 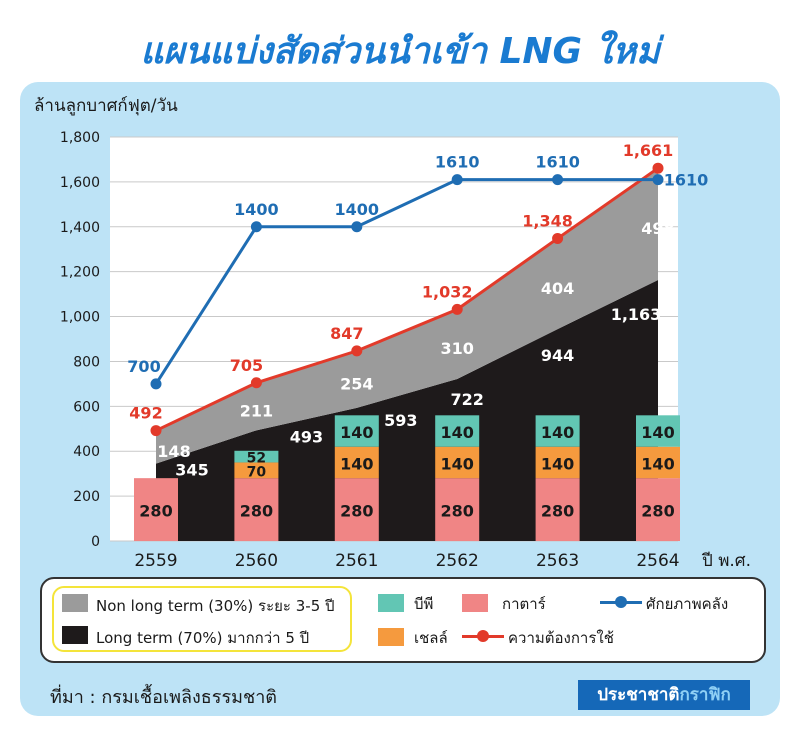 What do you see at coordinates (80, 183) in the screenshot?
I see `y-tick-label: 1,600` at bounding box center [80, 183].